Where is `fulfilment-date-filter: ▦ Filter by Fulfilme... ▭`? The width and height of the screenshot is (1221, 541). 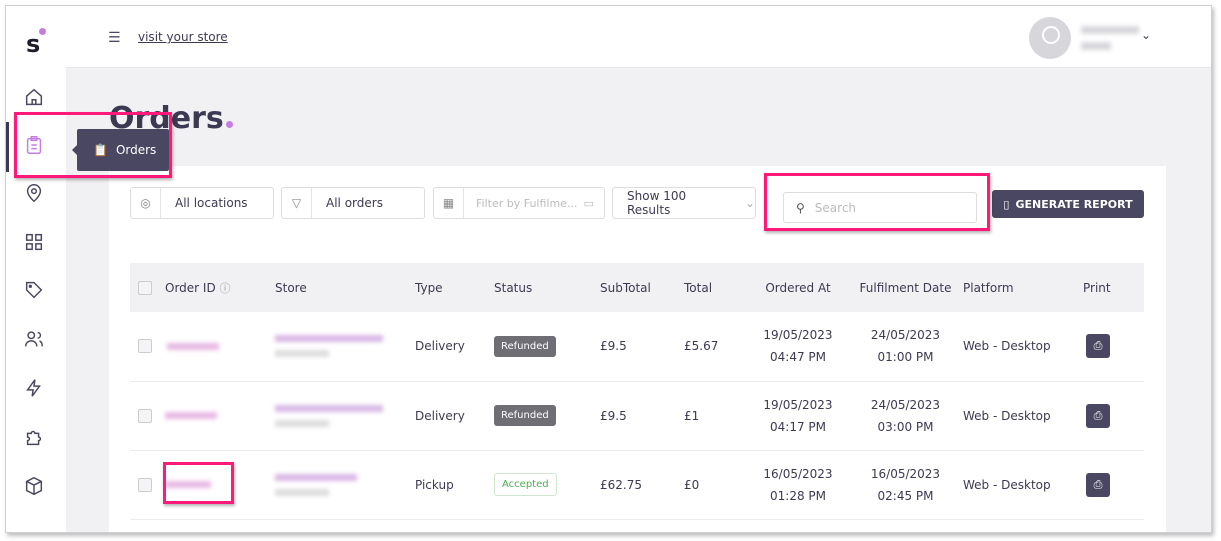
fulfilment-date-filter: ▦ Filter by Fulfilme... ▭ is located at coordinates (519, 203).